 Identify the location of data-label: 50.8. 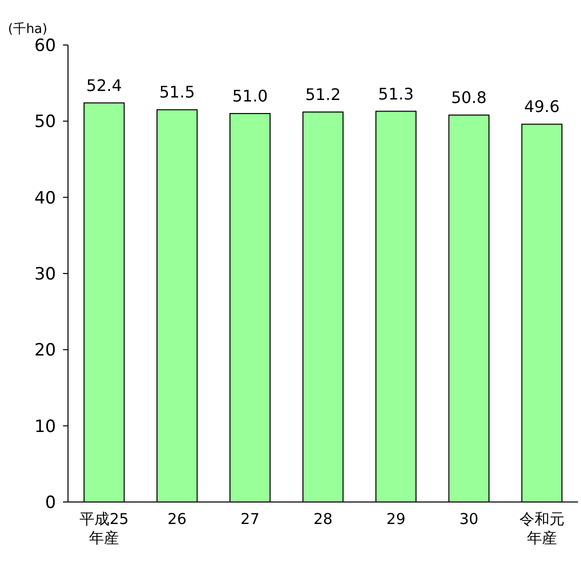
(469, 98).